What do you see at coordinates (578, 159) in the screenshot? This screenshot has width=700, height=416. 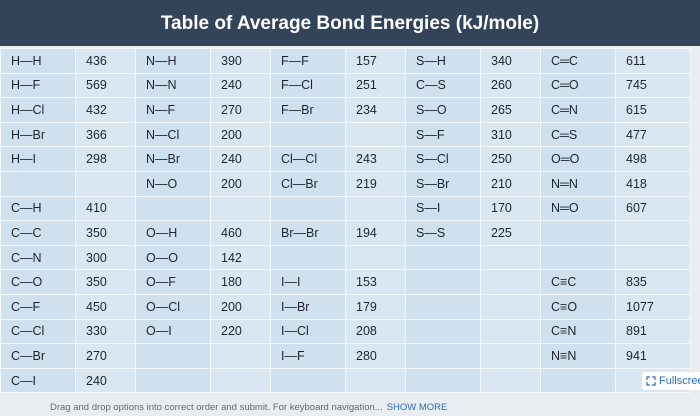 I see `bond: O═O` at bounding box center [578, 159].